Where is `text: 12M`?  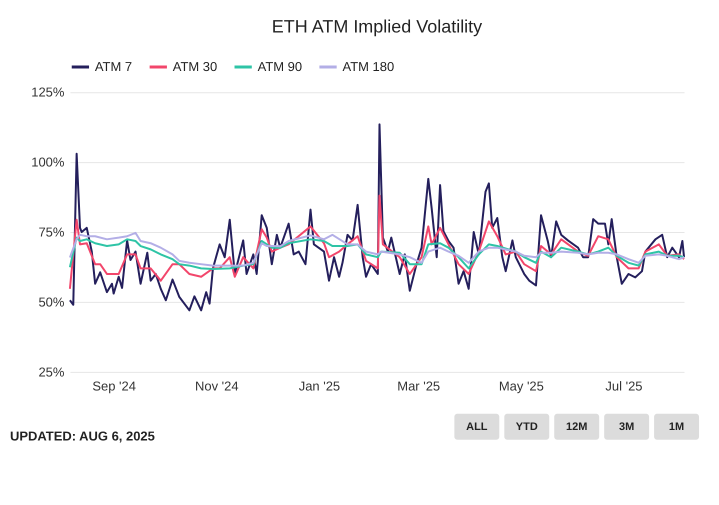 text: 12M is located at coordinates (577, 426).